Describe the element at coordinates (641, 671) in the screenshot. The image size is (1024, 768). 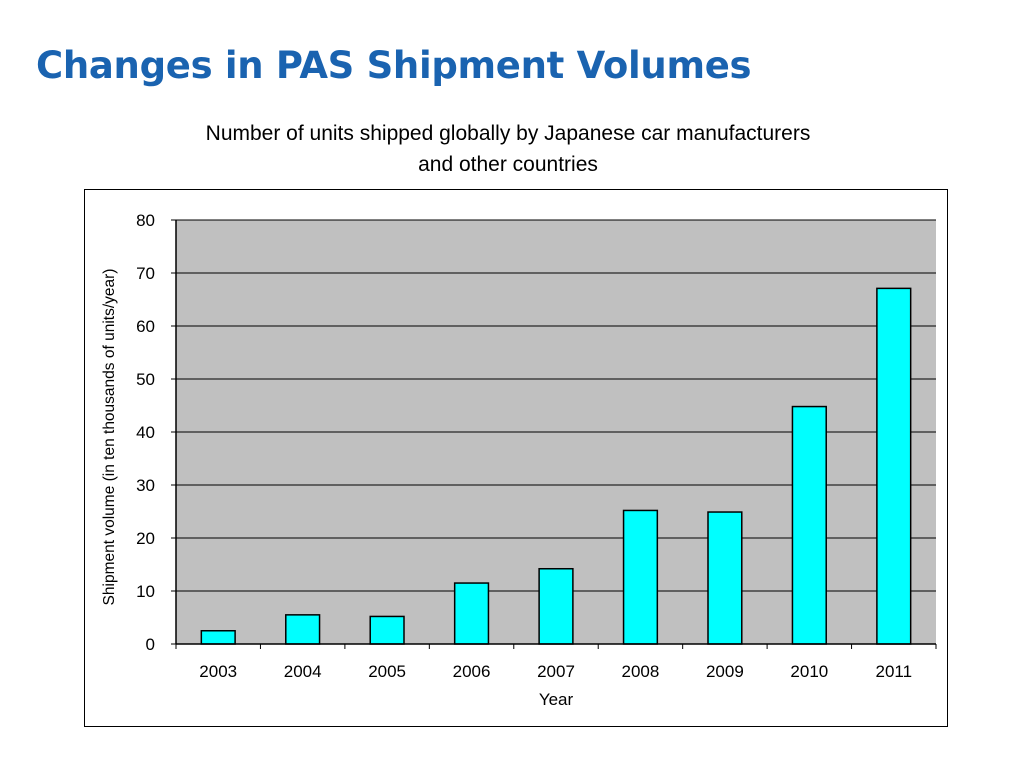
I see `x-tick-label: 2008` at that location.